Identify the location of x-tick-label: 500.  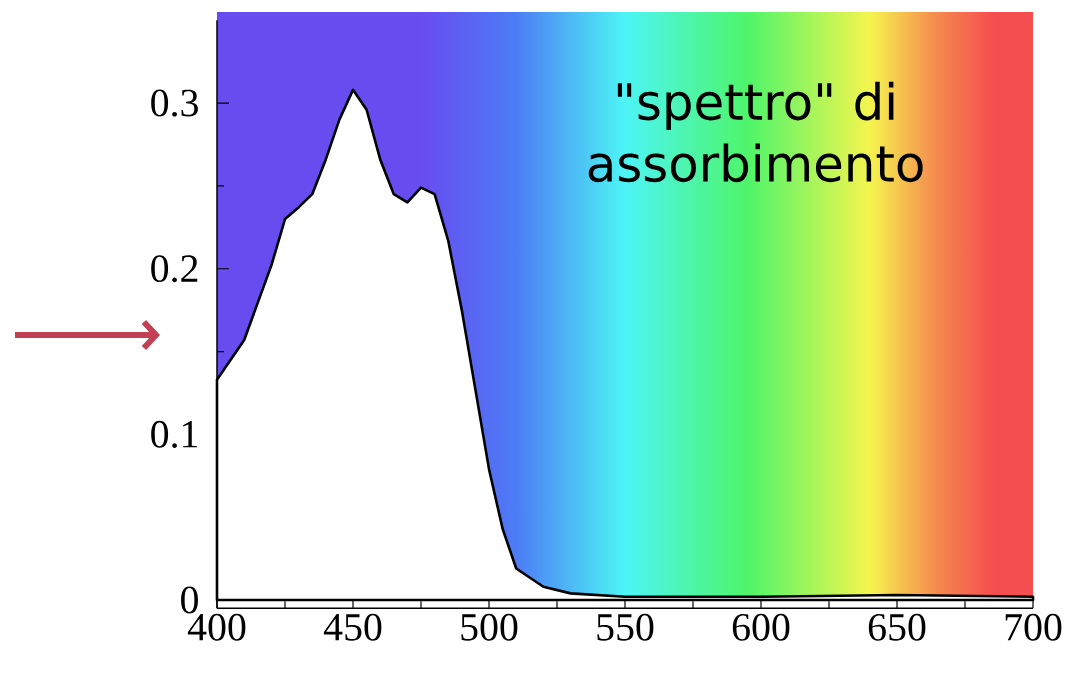
(489, 627).